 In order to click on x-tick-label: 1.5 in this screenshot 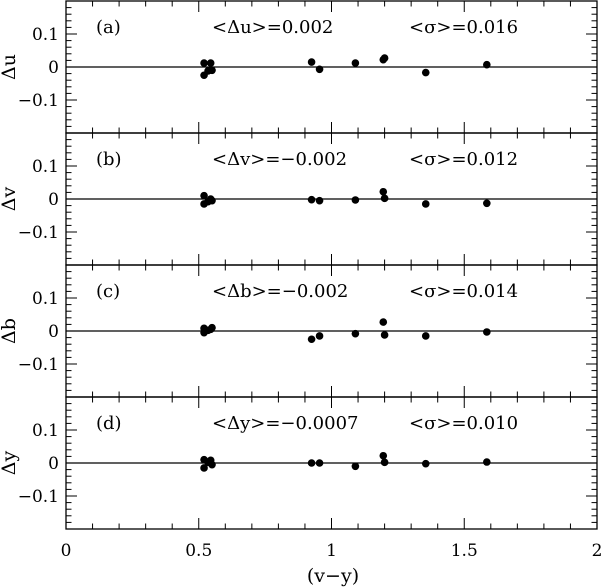, I will do `click(464, 551)`.